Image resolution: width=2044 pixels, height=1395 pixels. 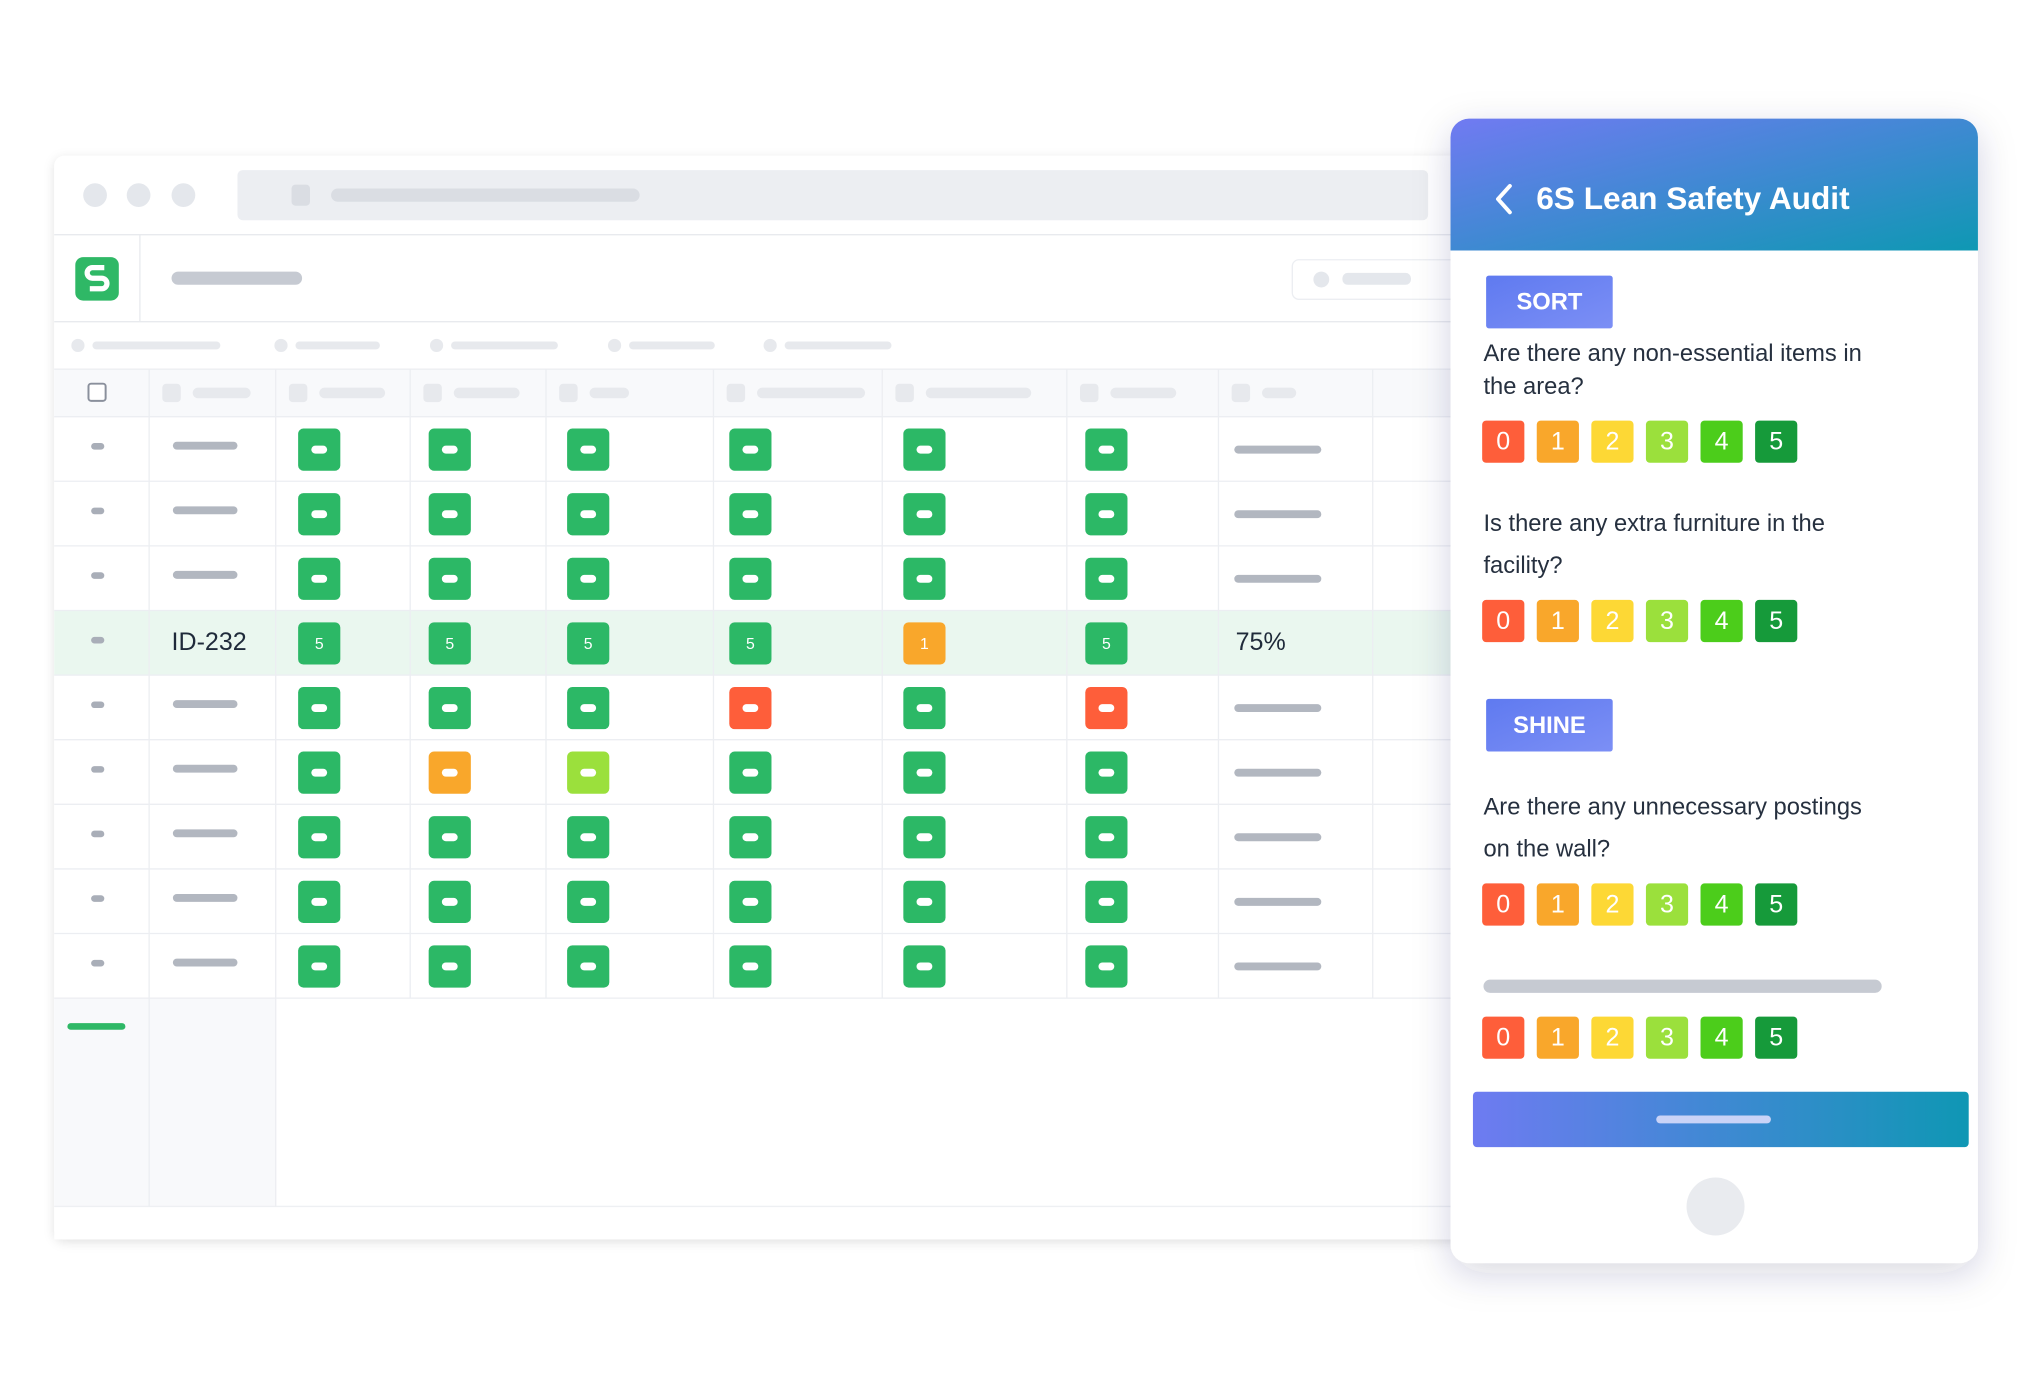 I want to click on row-highlight, so click(x=779, y=643).